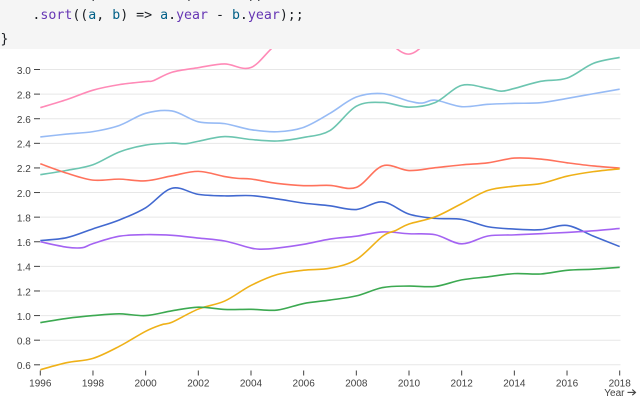 The image size is (640, 400). Describe the element at coordinates (24, 292) in the screenshot. I see `svg-text: 1.2` at that location.